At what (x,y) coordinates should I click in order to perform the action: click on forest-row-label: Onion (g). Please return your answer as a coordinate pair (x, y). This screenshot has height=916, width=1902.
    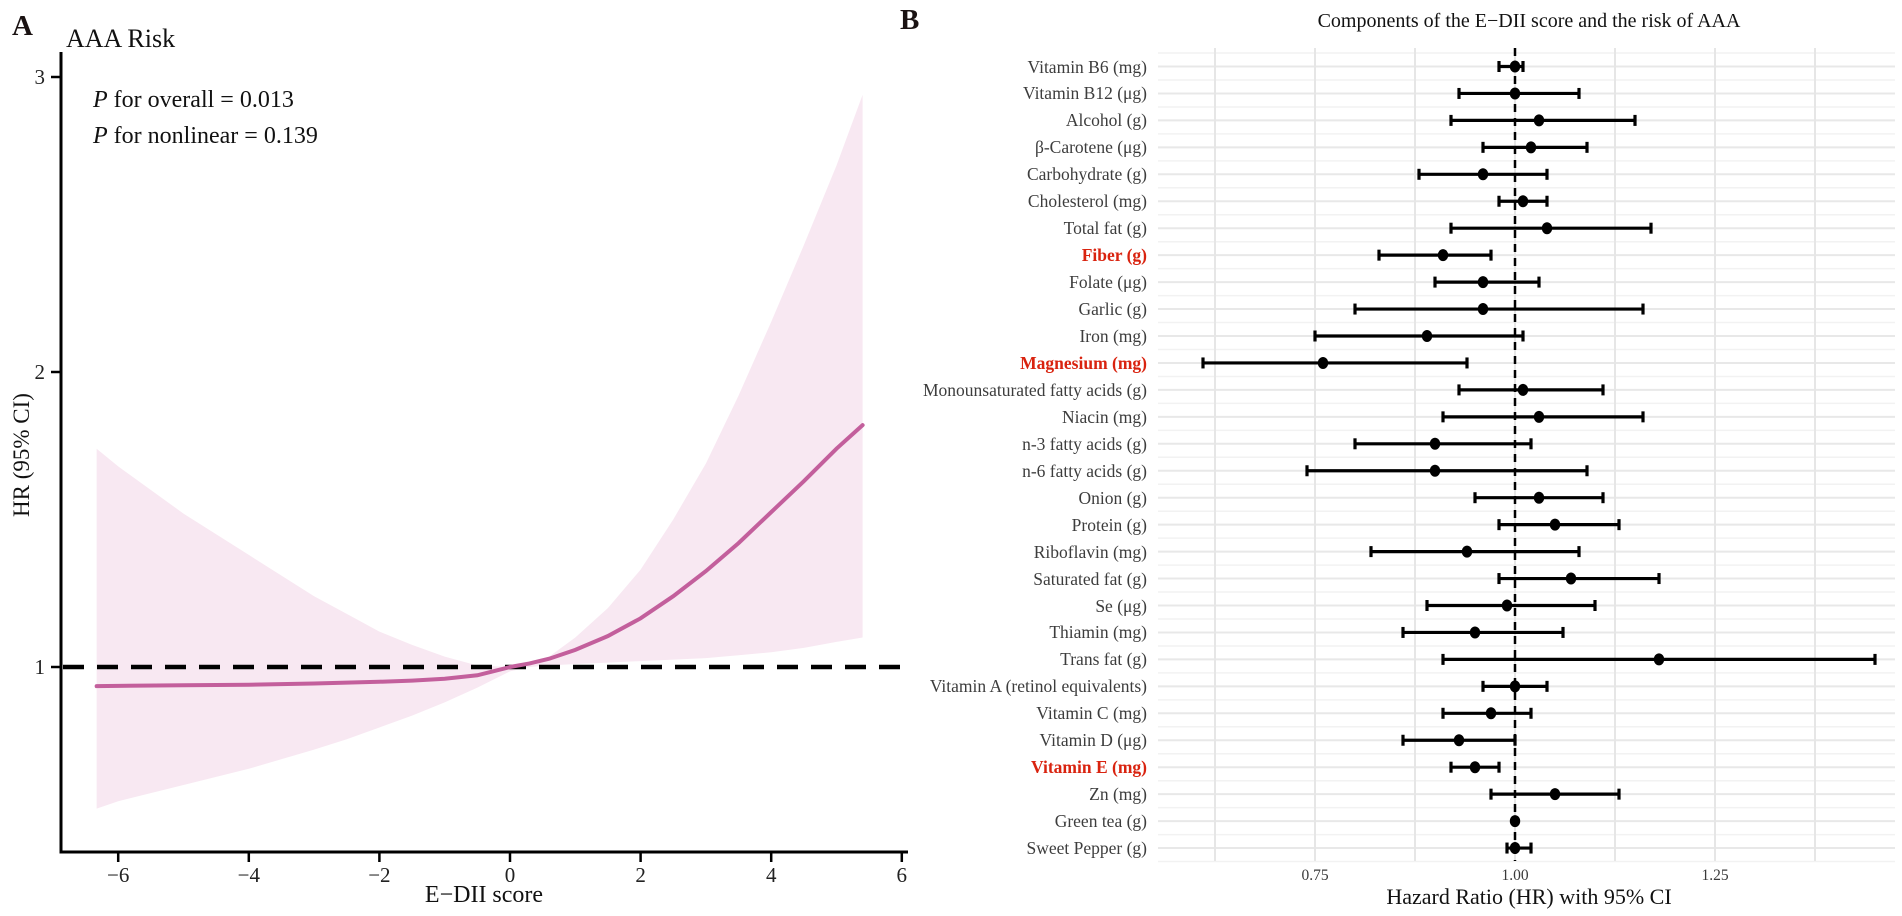
    Looking at the image, I should click on (1112, 497).